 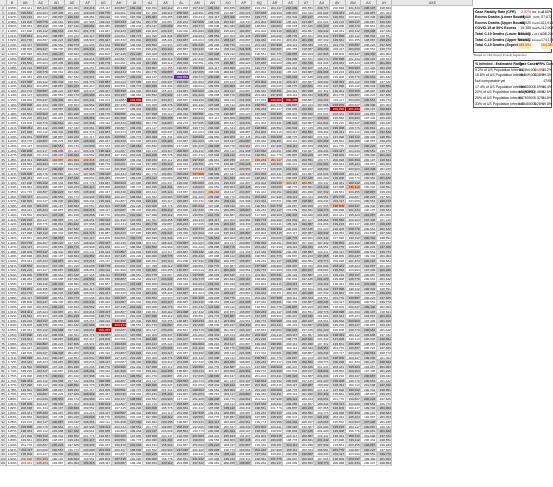 What do you see at coordinates (433, 3) in the screenshot?
I see `column-header-main: AXE` at bounding box center [433, 3].